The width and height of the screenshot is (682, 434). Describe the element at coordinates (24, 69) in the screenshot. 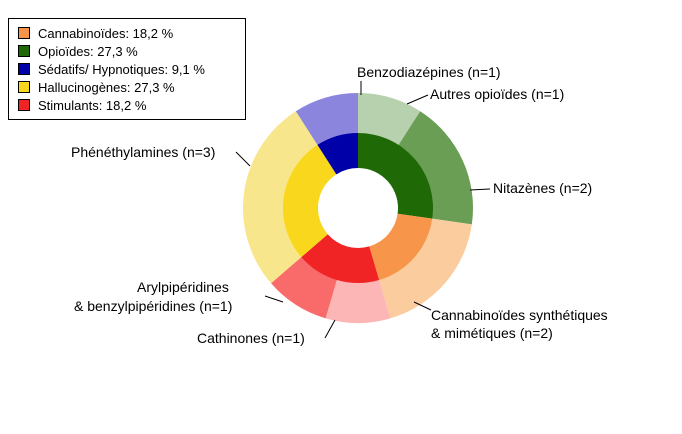

I see `legend-swatch-sedatifs` at that location.